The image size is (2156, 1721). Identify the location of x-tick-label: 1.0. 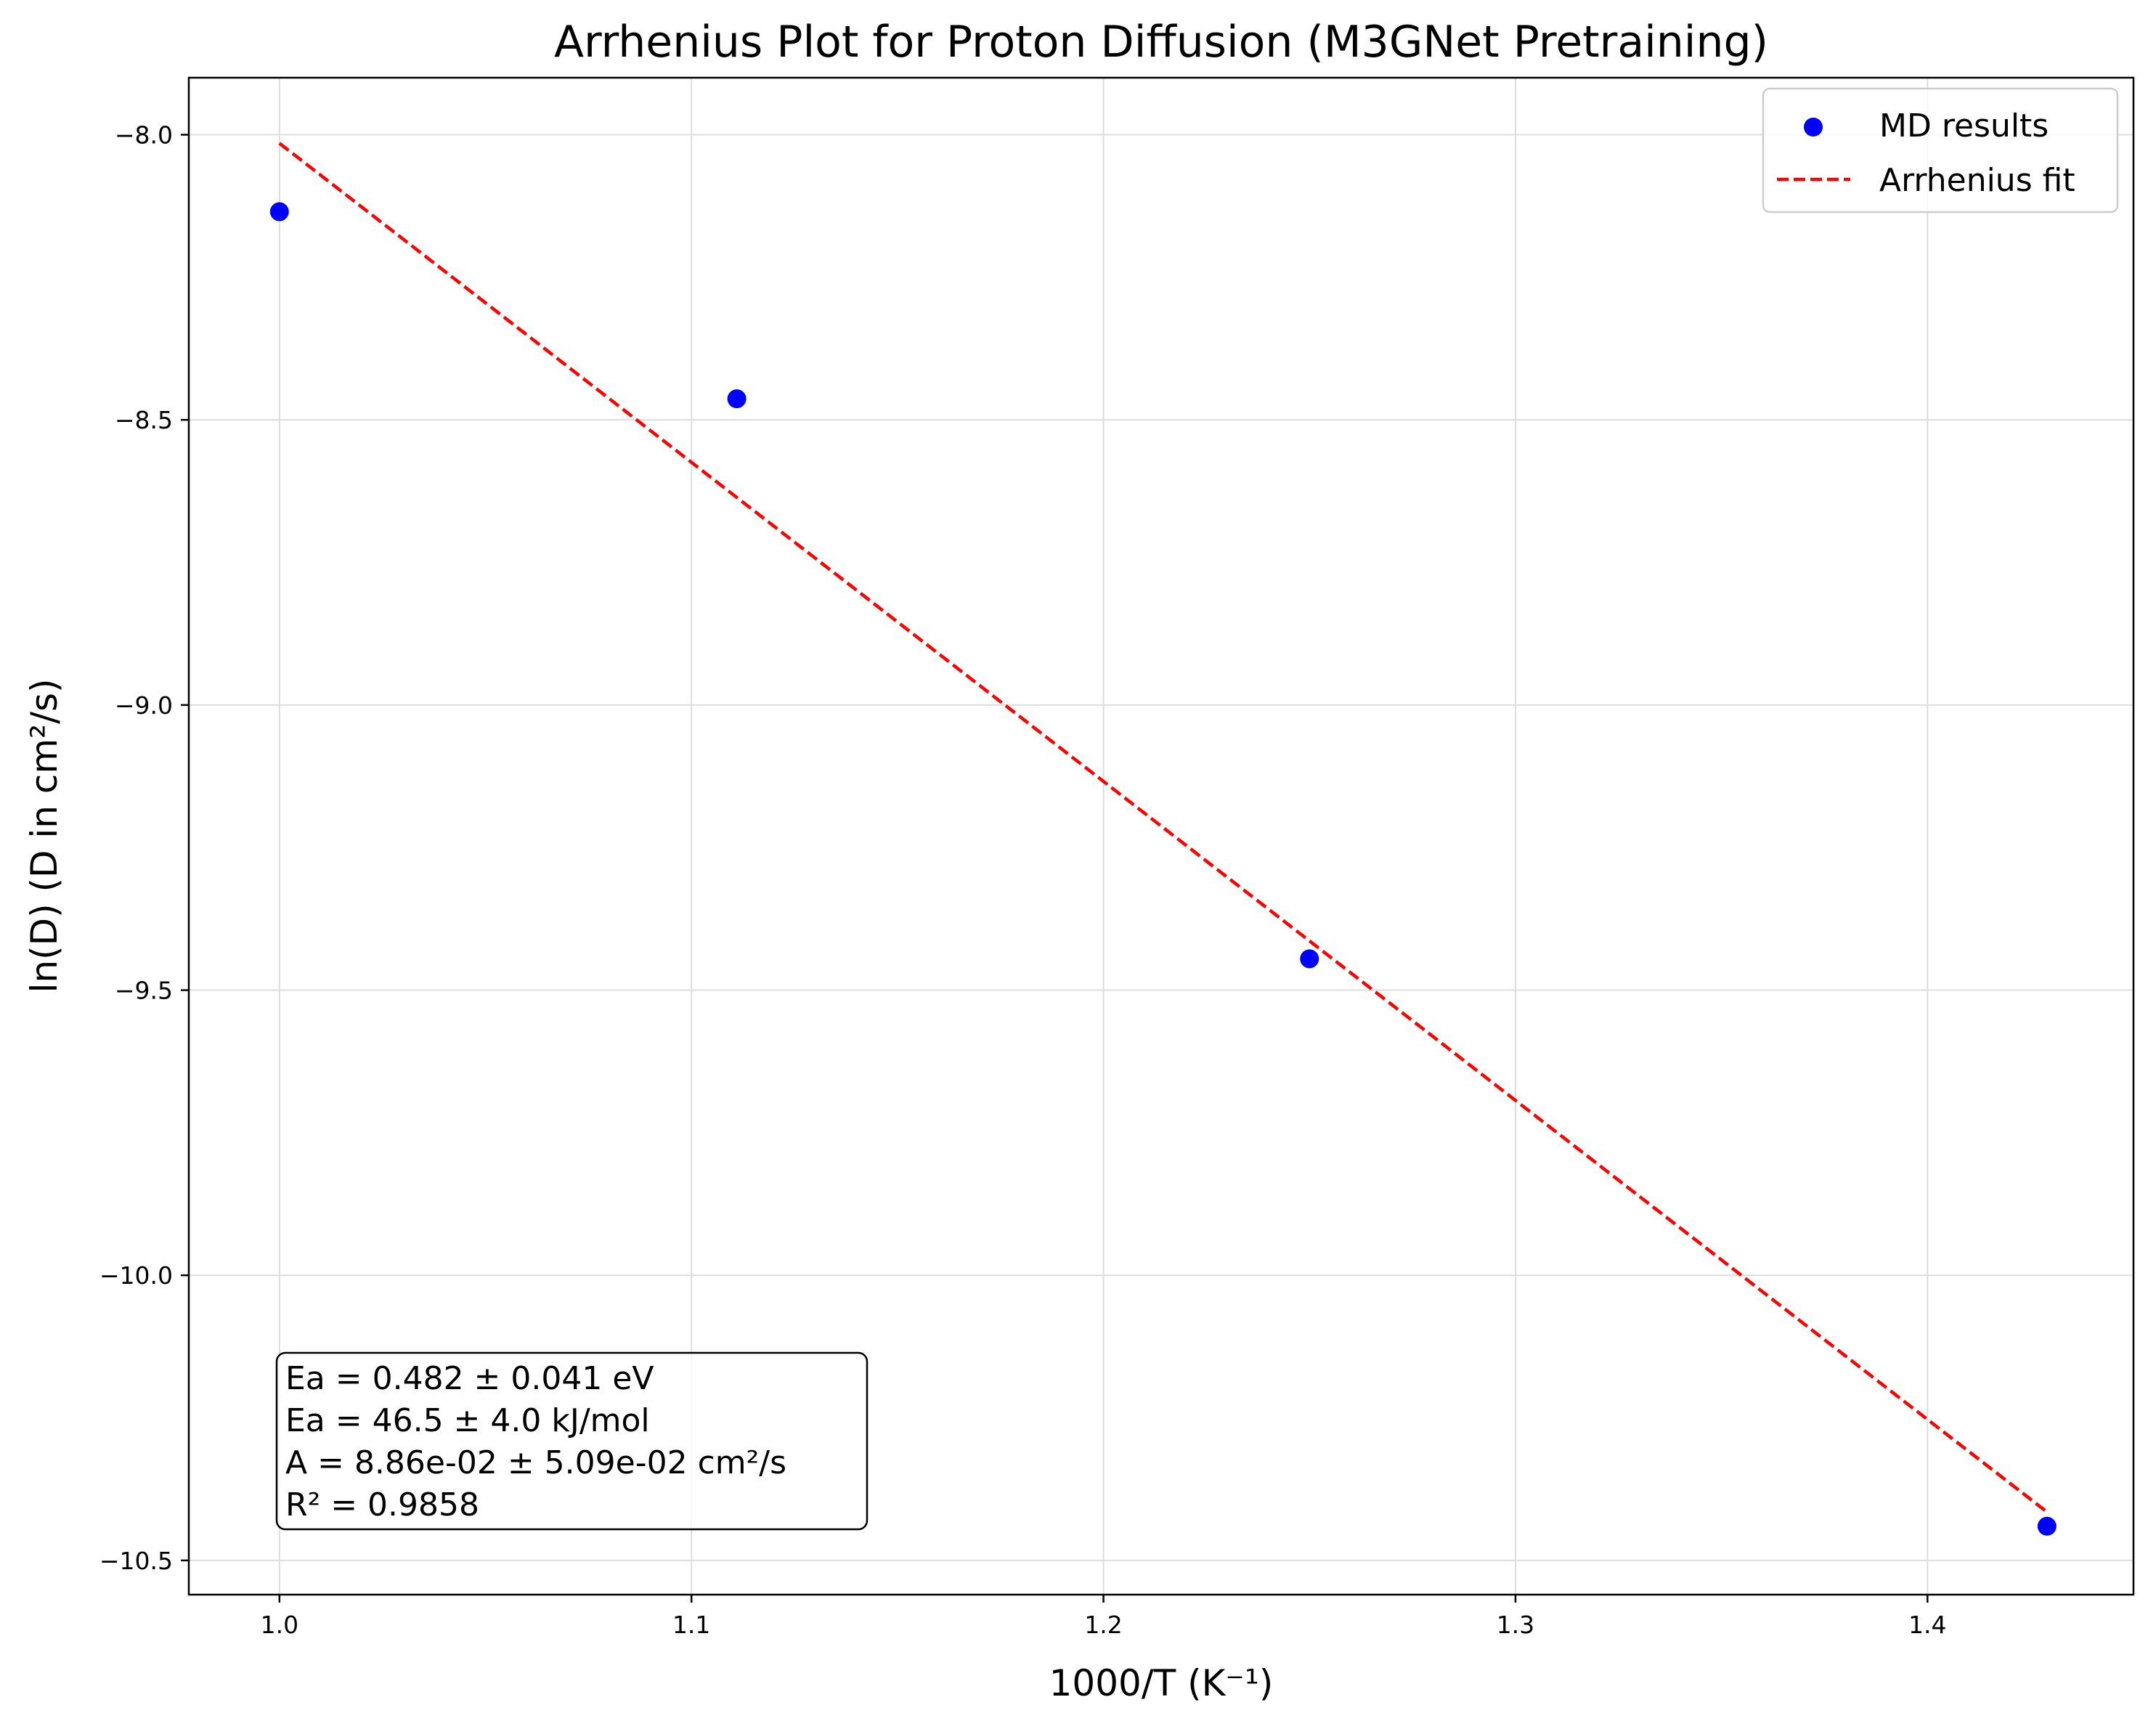
(279, 1625).